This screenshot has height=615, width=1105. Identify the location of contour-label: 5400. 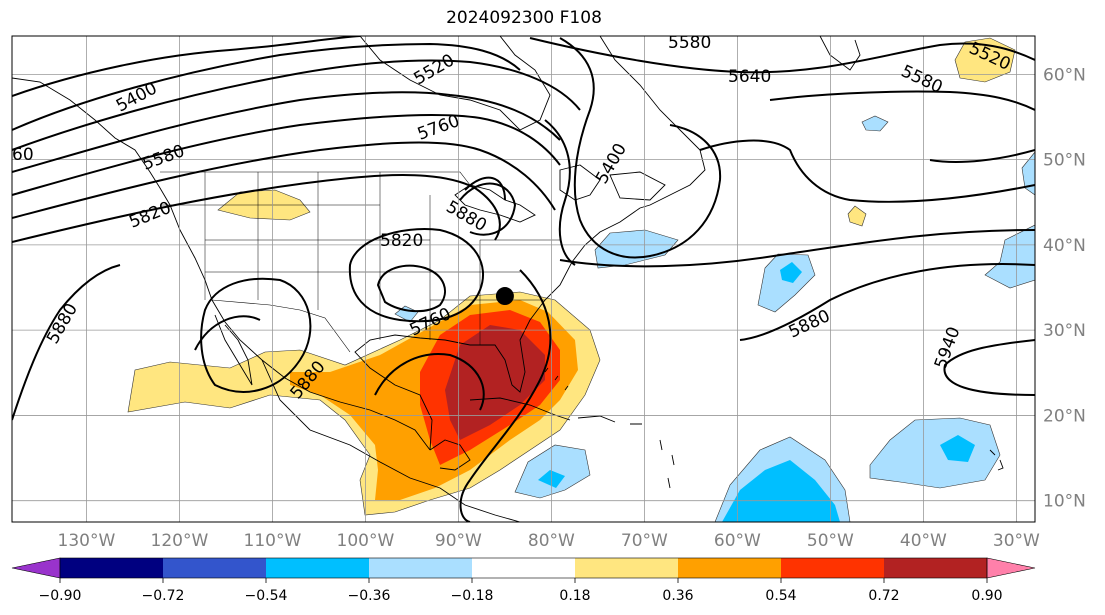
(611, 163).